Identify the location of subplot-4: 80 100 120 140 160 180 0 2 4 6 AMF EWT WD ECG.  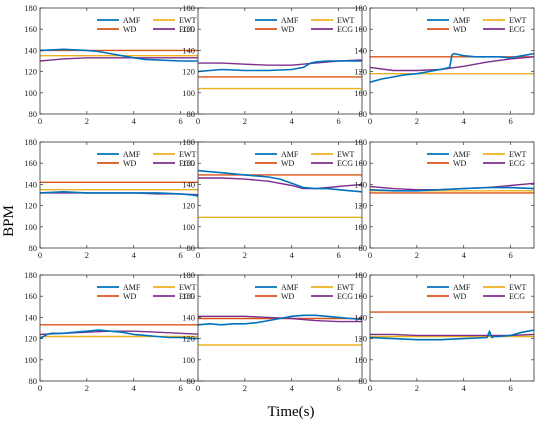
(114, 198).